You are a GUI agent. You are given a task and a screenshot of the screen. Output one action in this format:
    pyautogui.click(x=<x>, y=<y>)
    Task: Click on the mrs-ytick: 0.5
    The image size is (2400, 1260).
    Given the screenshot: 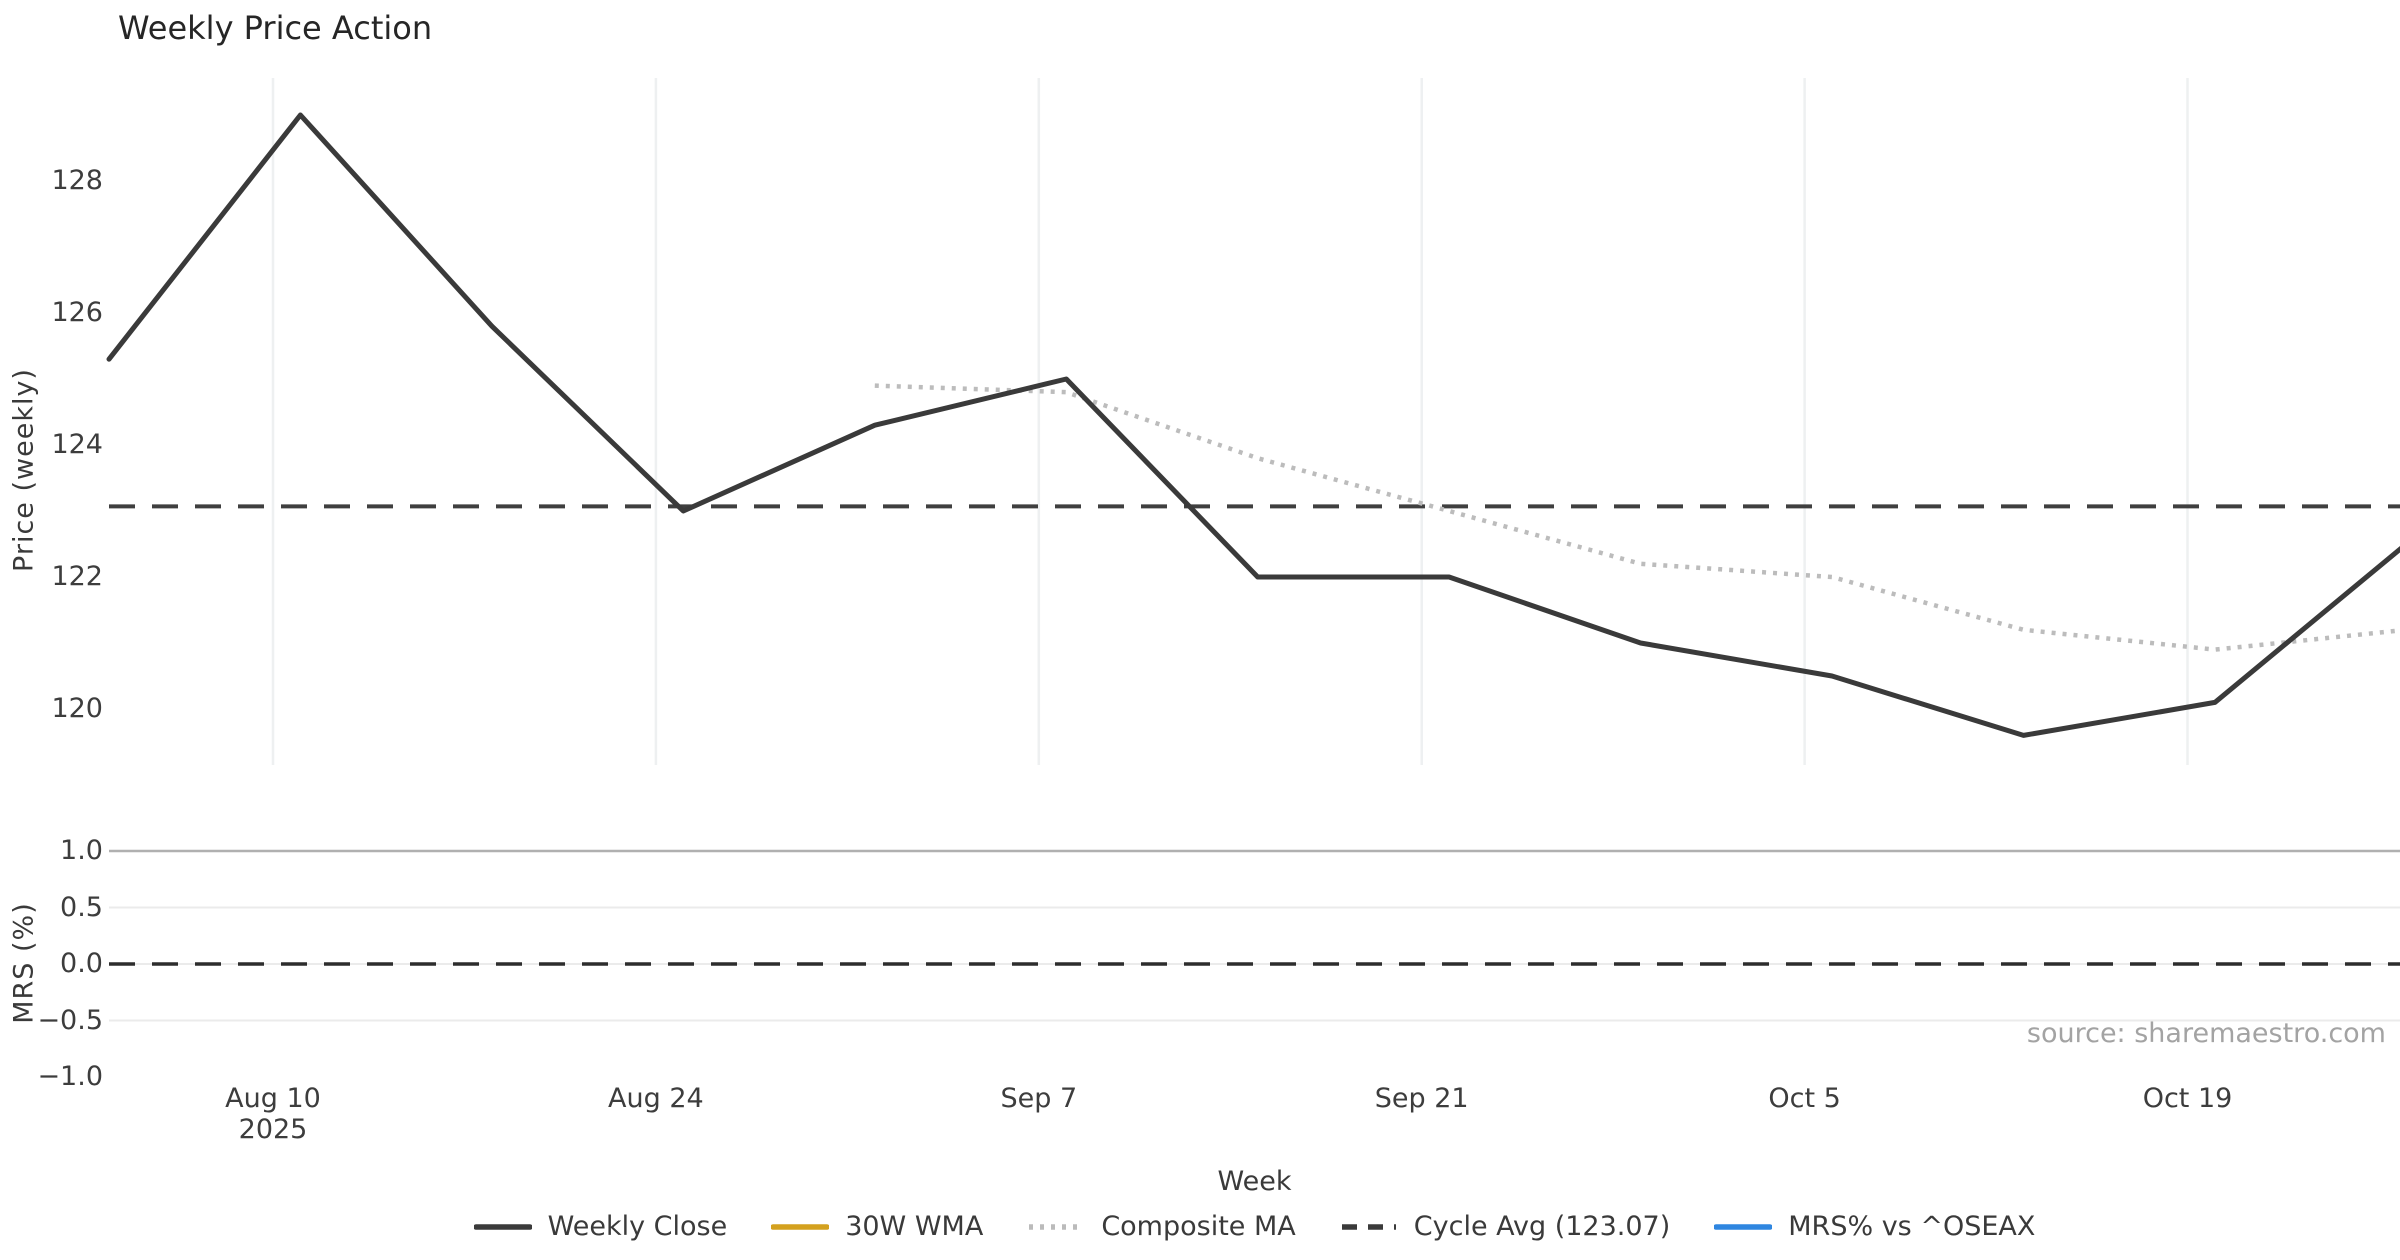 What is the action you would take?
    pyautogui.click(x=81, y=907)
    